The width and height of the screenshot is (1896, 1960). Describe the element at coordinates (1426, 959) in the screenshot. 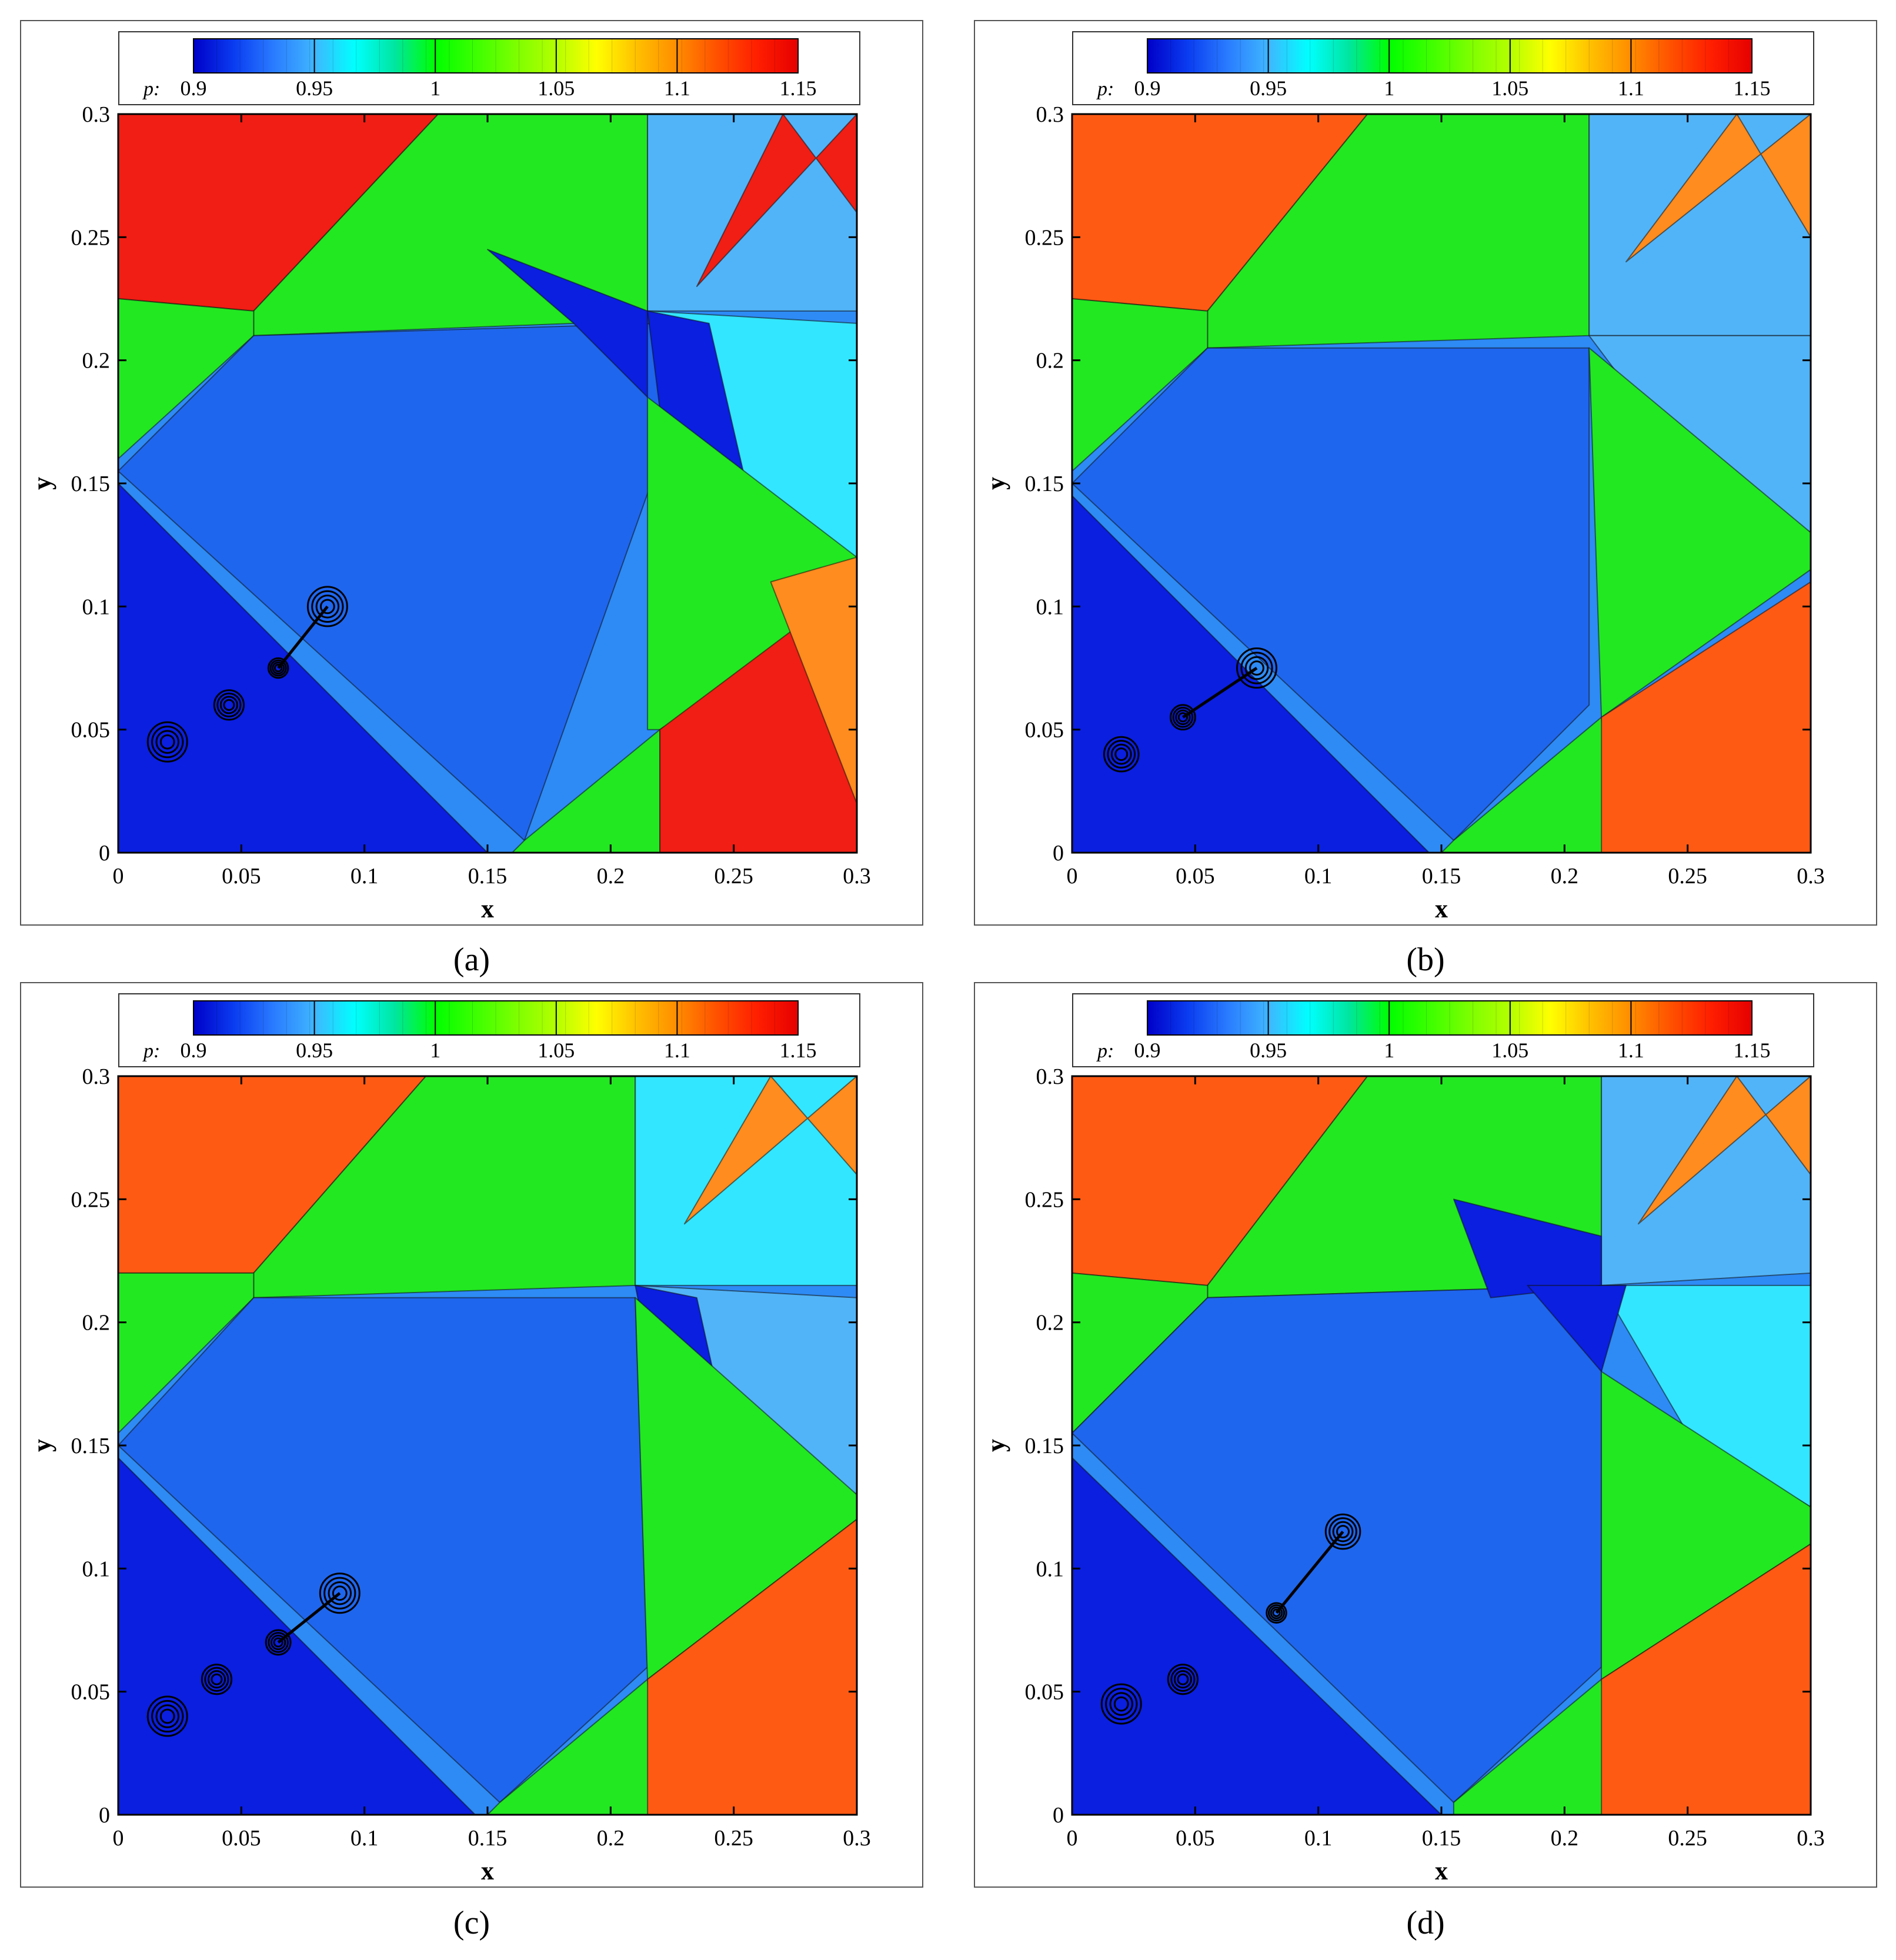

I see `caption-b: (b)` at that location.